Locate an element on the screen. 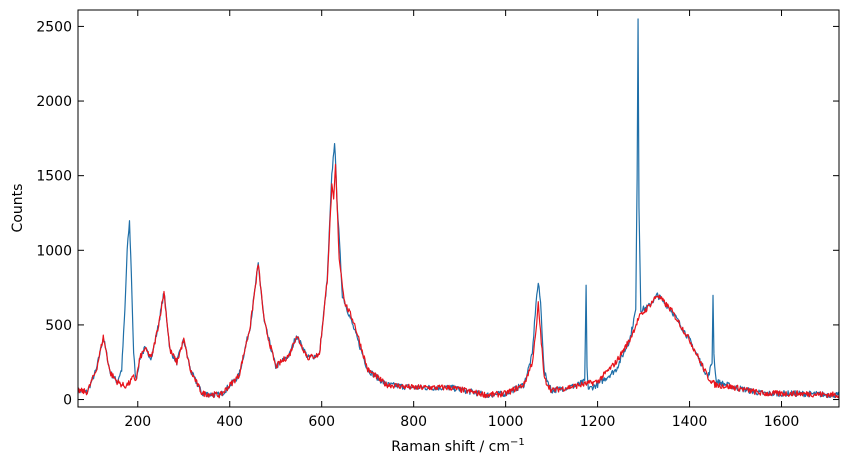  x-tick-label: 1200 is located at coordinates (598, 422).